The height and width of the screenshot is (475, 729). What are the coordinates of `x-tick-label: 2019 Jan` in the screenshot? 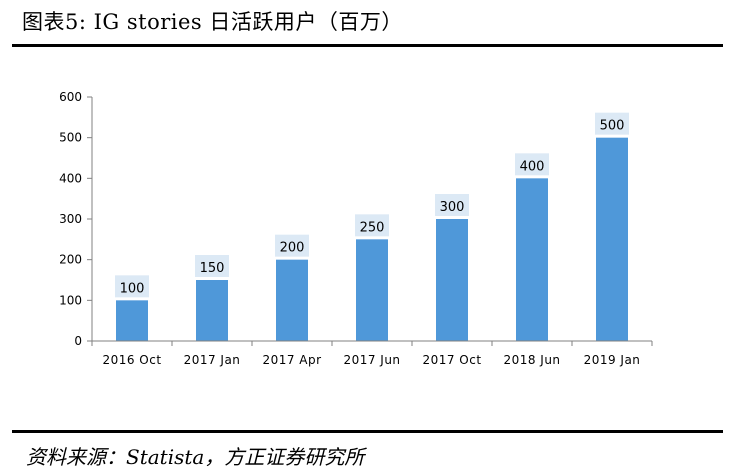 It's located at (612, 360).